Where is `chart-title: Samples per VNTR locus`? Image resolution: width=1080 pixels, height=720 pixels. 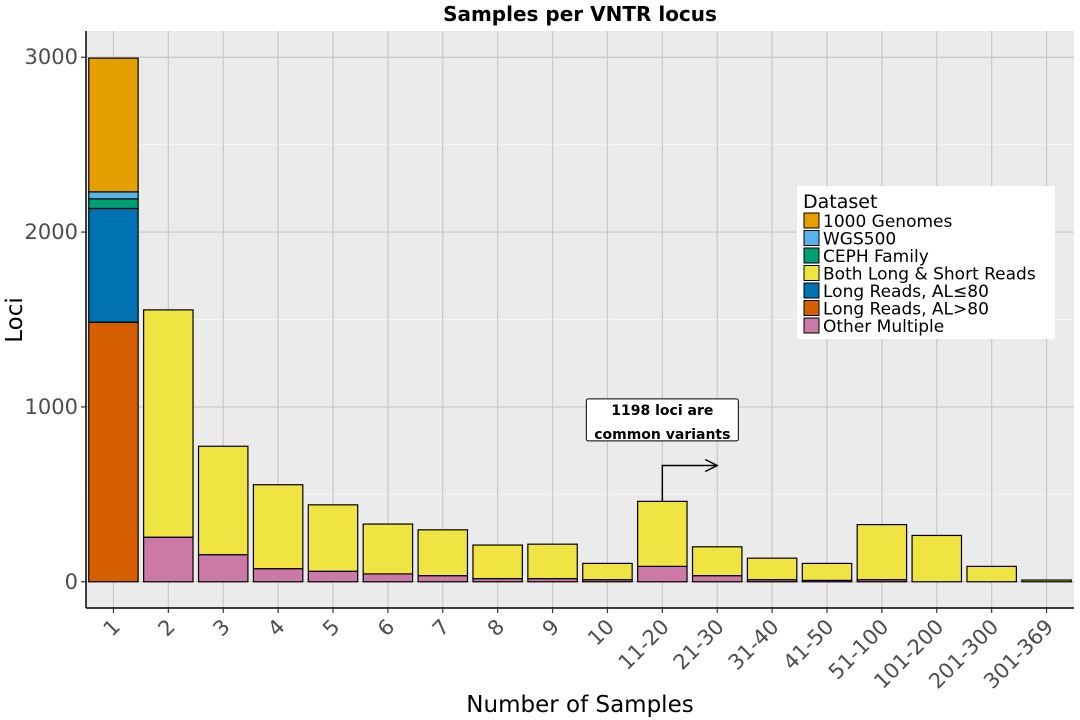 chart-title: Samples per VNTR locus is located at coordinates (580, 14).